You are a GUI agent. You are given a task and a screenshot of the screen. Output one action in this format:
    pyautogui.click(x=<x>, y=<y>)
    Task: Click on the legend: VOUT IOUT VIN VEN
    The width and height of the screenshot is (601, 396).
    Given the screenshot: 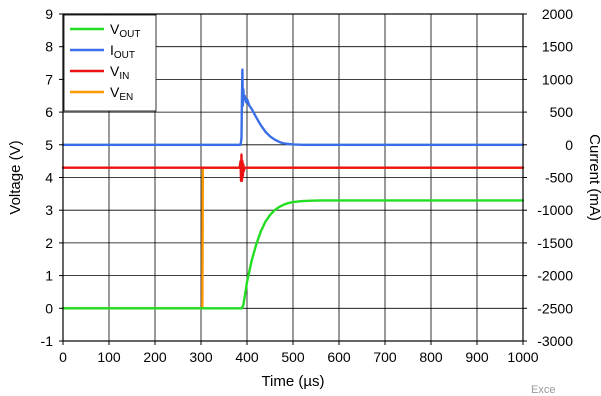 What is the action you would take?
    pyautogui.click(x=110, y=63)
    